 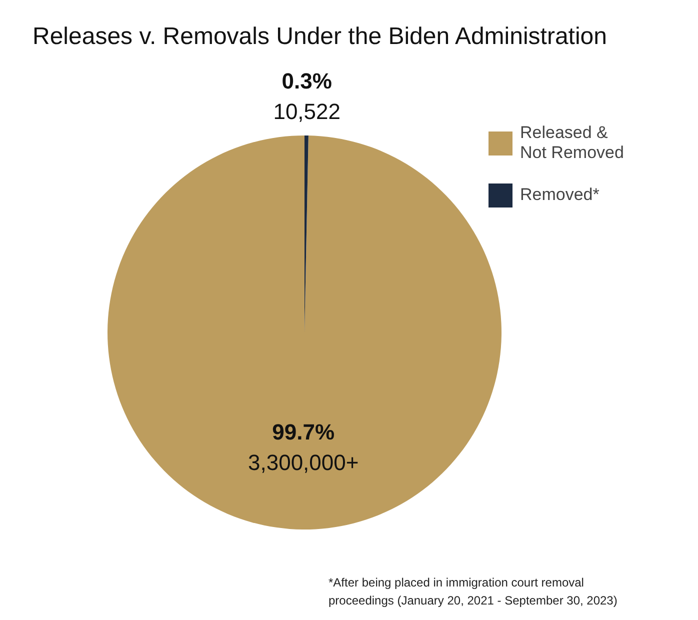 I want to click on data-label: 0.3% 10,522, so click(x=307, y=96).